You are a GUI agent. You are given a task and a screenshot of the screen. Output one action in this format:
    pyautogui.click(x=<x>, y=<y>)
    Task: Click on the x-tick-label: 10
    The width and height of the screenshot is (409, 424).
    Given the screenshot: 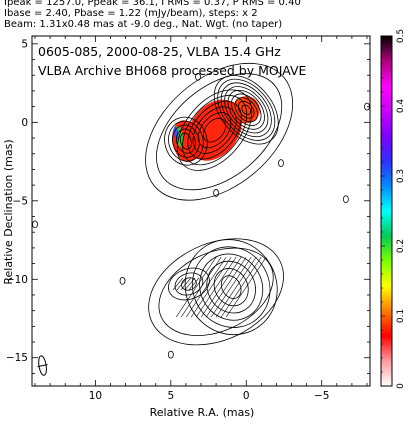 What is the action you would take?
    pyautogui.click(x=95, y=396)
    